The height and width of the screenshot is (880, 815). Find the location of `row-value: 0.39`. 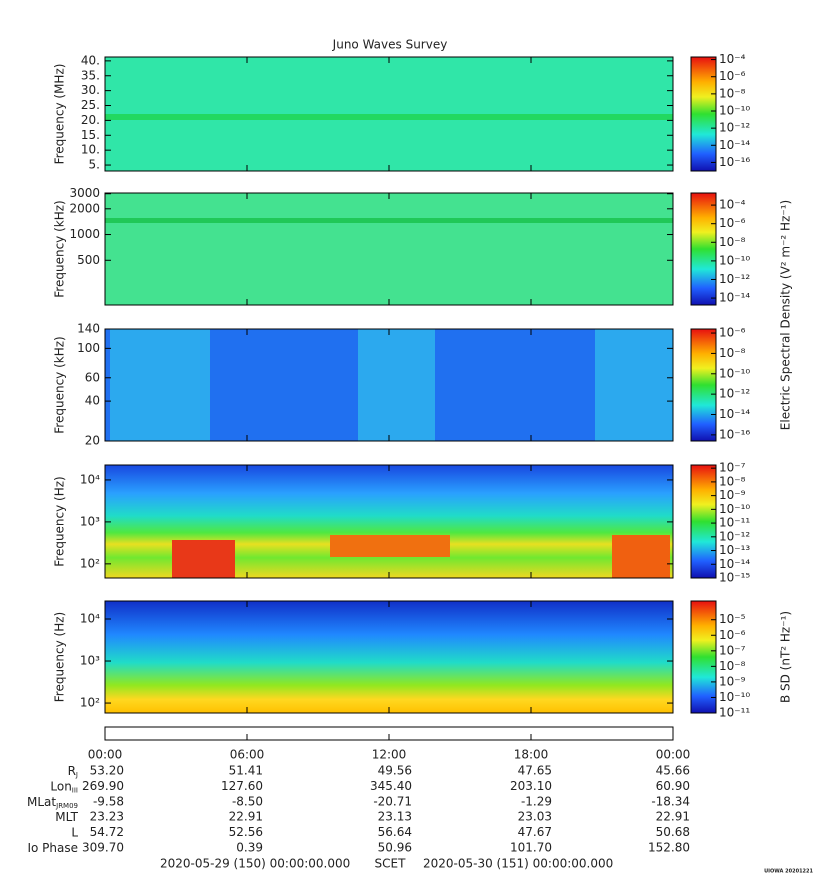

row-value: 0.39 is located at coordinates (249, 848).